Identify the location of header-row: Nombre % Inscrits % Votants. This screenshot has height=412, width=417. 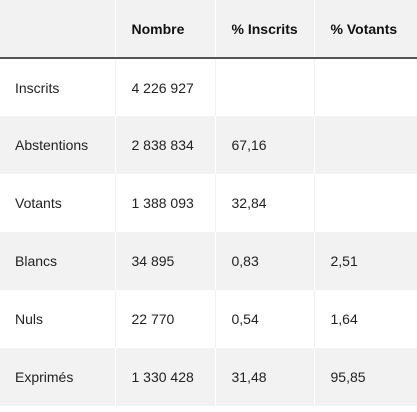
(208, 29).